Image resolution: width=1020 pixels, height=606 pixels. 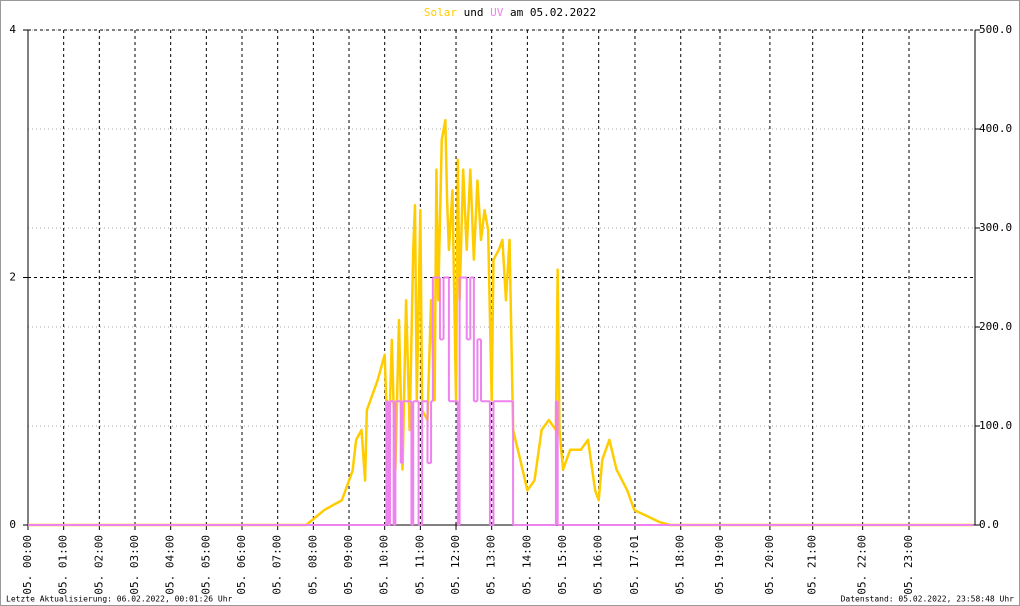 I want to click on x-tick-label: 05. 08:00, so click(x=312, y=565).